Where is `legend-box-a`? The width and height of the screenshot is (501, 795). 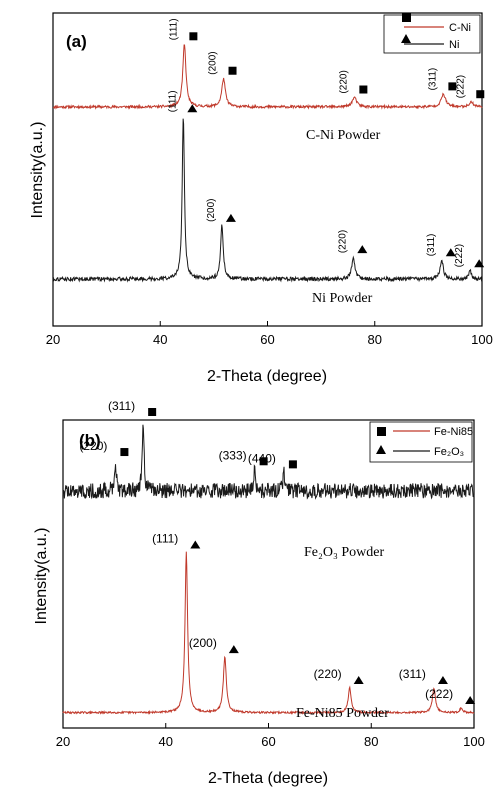
legend-box-a is located at coordinates (432, 34).